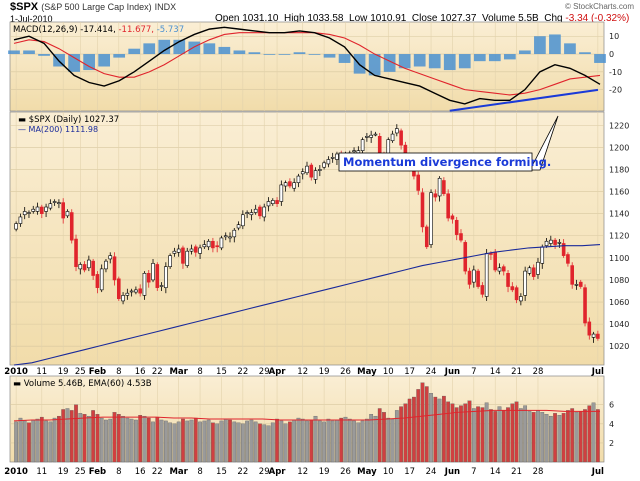 Image resolution: width=640 pixels, height=481 pixels. Describe the element at coordinates (93, 7) in the screenshot. I see `chart-header: $SPX (S&P 500 Large Cap Index) INDX` at that location.